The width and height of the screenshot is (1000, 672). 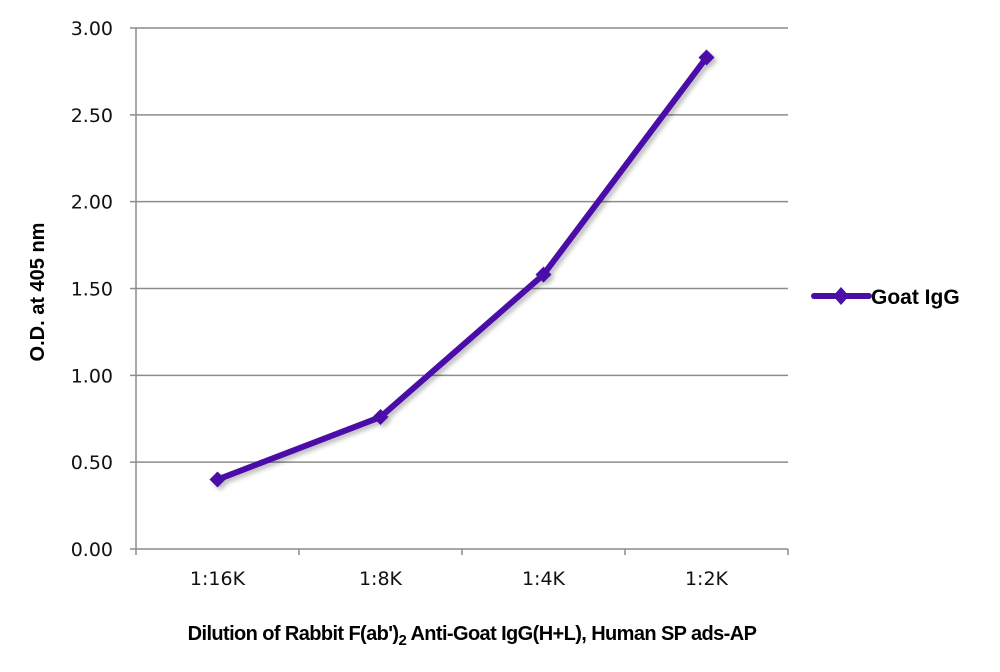 What do you see at coordinates (92, 550) in the screenshot?
I see `y-tick-label: 0.00` at bounding box center [92, 550].